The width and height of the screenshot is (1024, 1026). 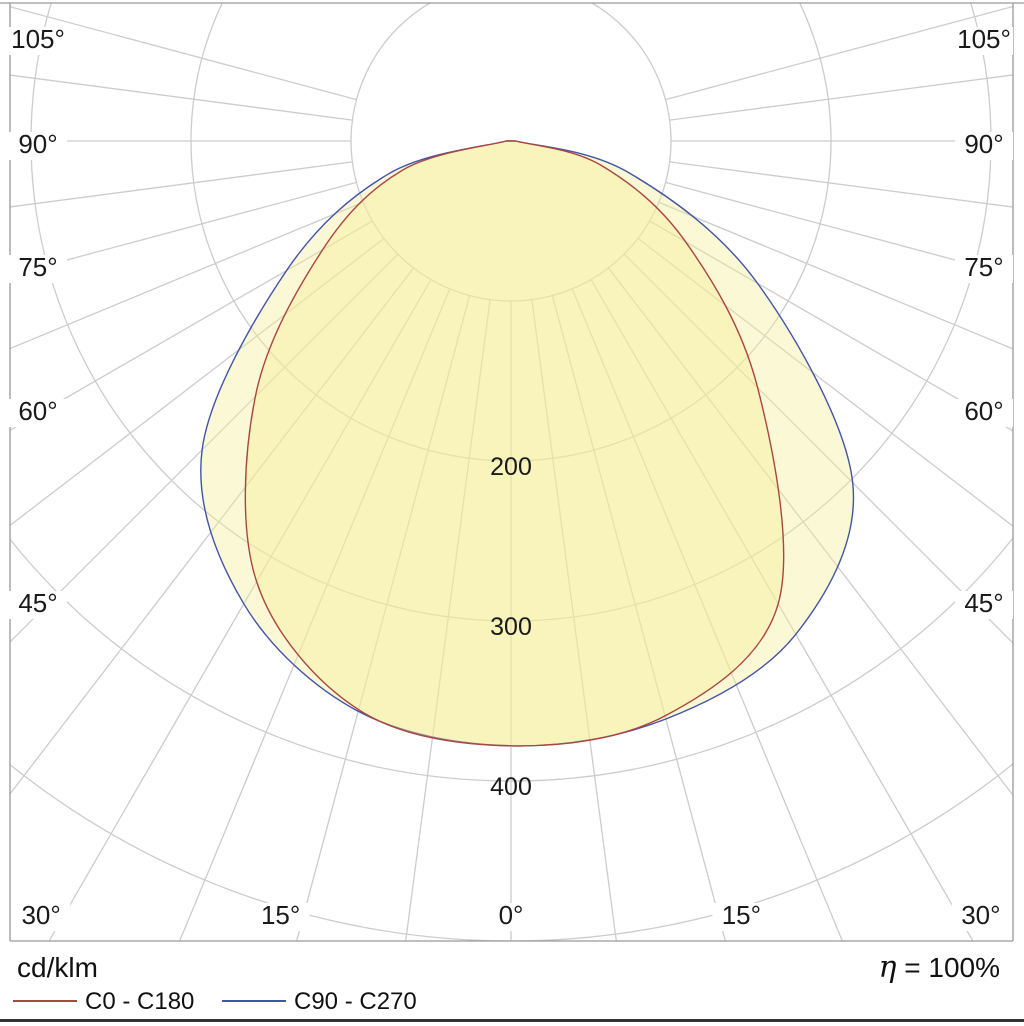 What do you see at coordinates (511, 467) in the screenshot?
I see `svg-text: 200` at bounding box center [511, 467].